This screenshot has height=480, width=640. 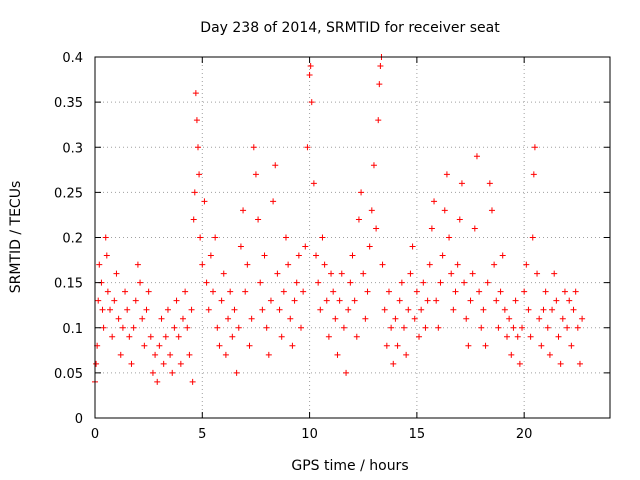 I want to click on y-axis-label: SRMTID / TECUs, so click(x=16, y=237).